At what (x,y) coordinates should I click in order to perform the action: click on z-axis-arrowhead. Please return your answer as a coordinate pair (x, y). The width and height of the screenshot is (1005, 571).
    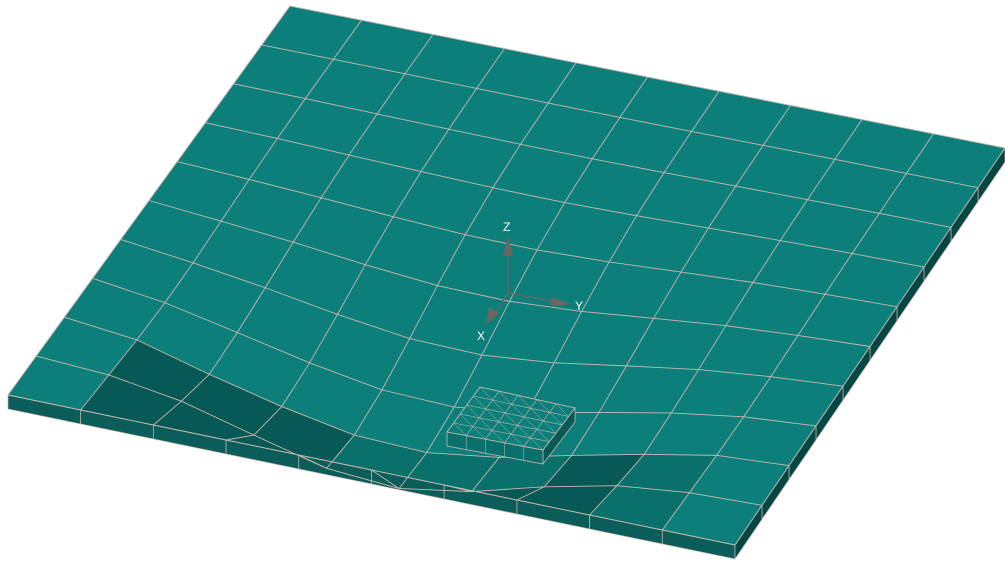
    Looking at the image, I should click on (508, 246).